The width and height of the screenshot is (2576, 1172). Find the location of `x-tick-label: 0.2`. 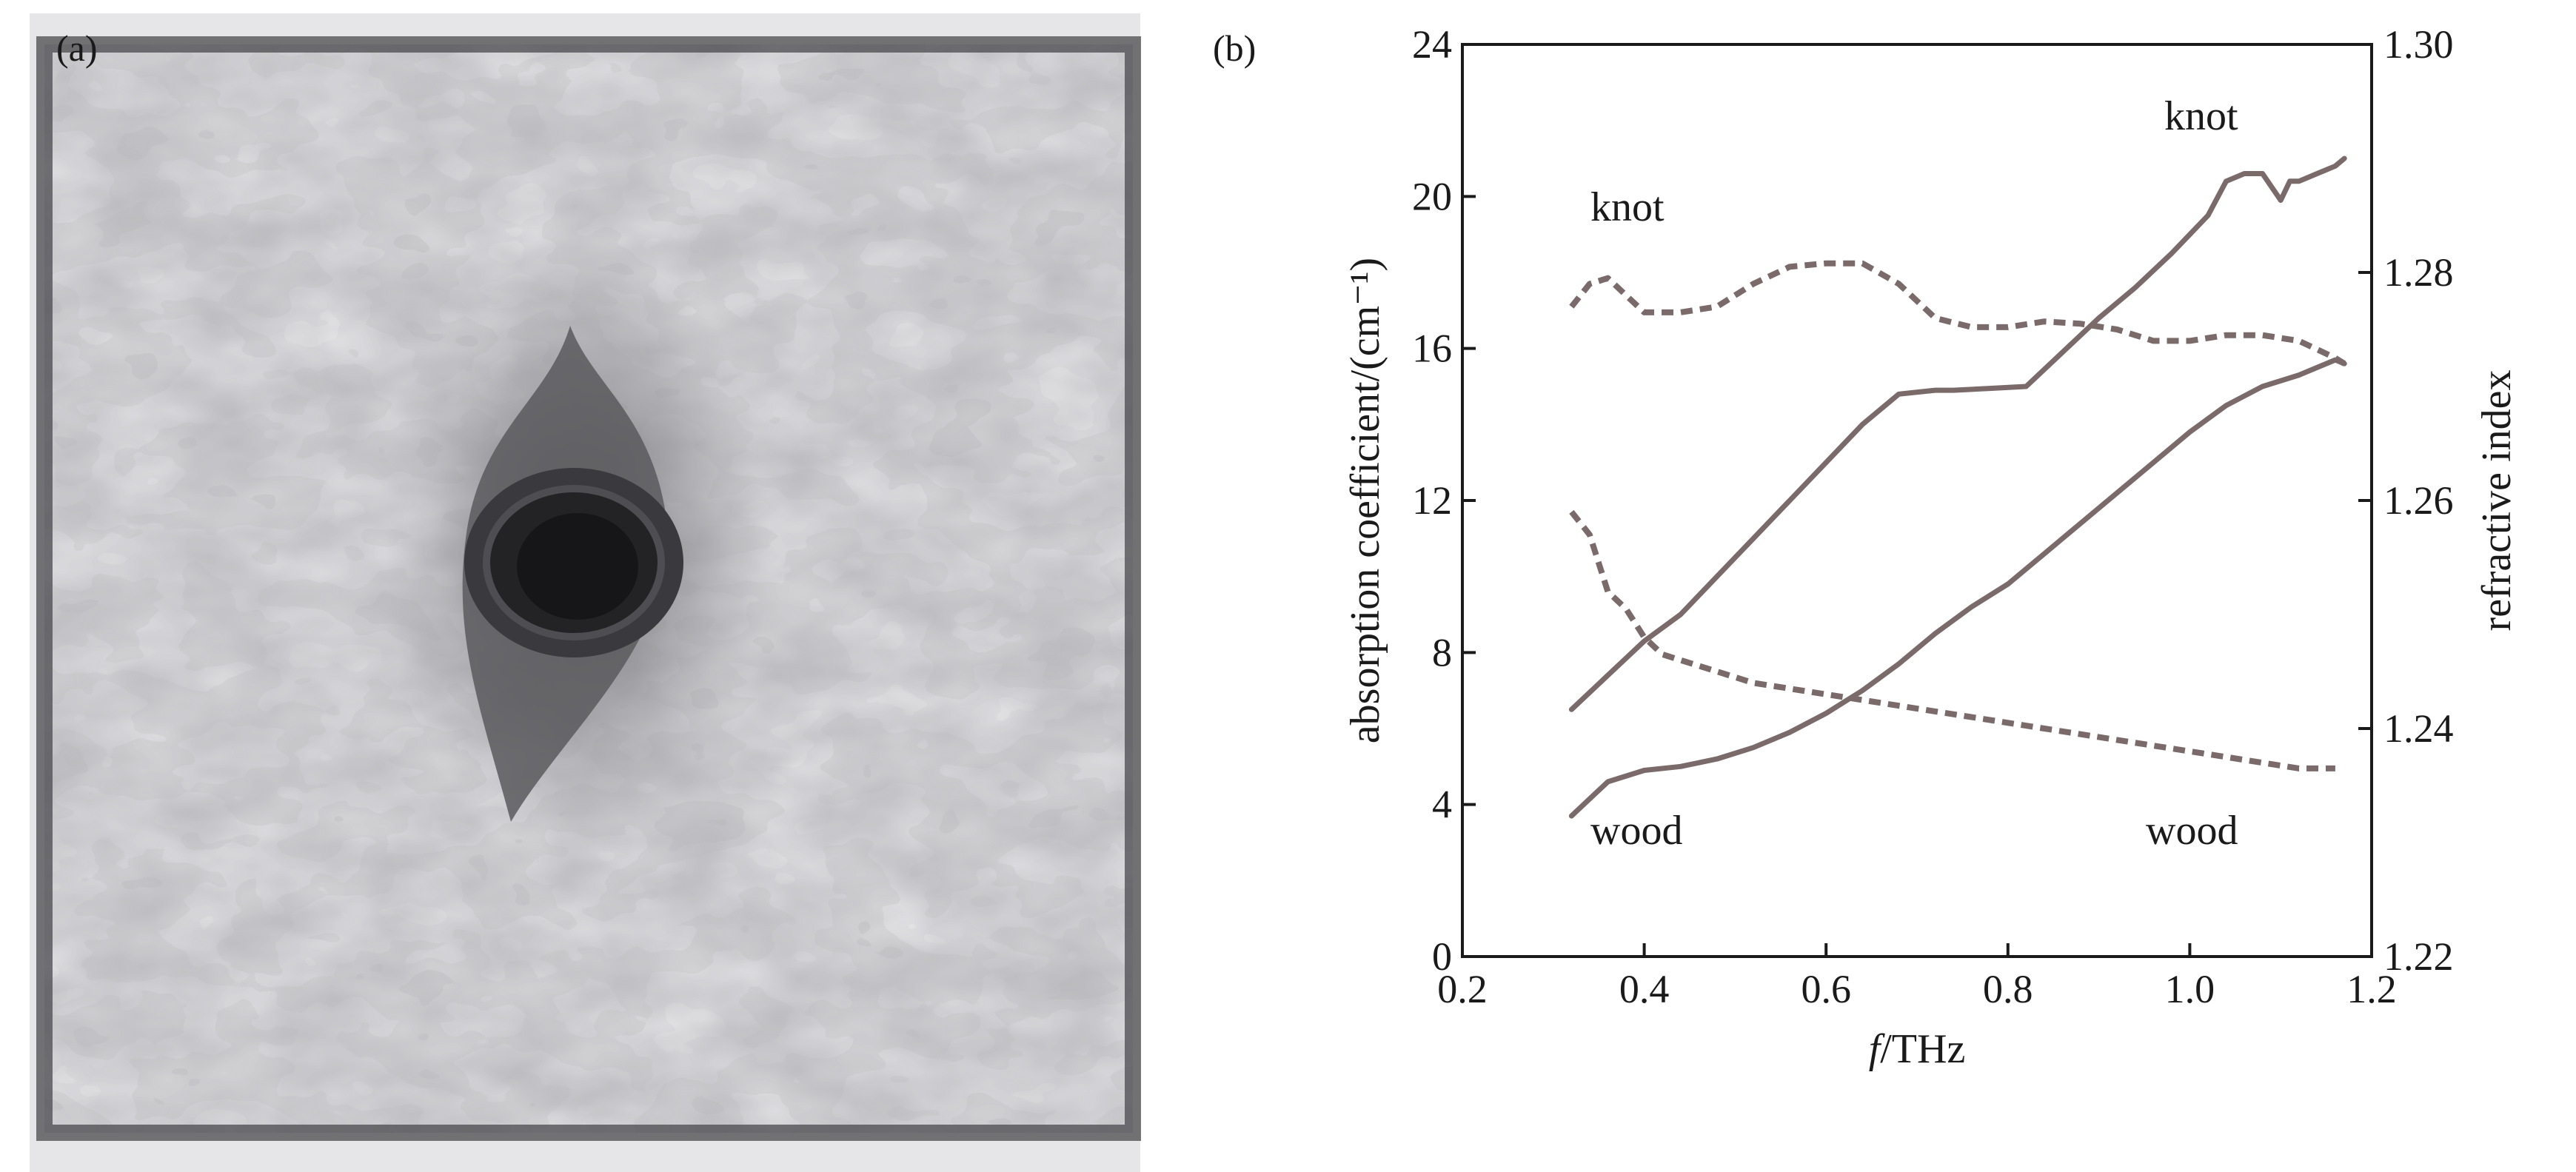

x-tick-label: 0.2 is located at coordinates (1462, 989).